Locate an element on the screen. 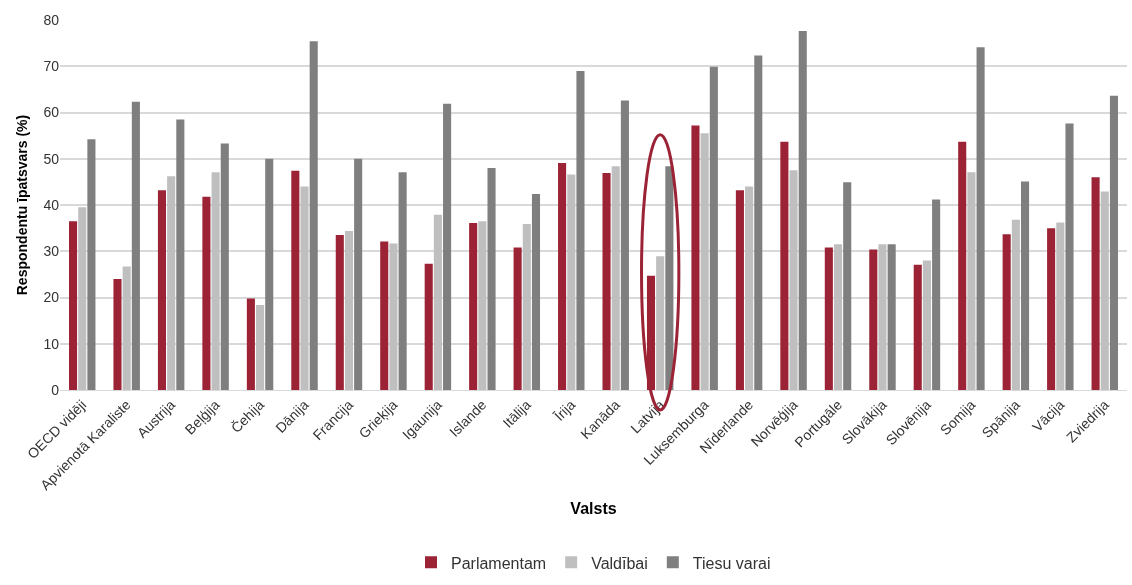 The height and width of the screenshot is (585, 1132). x-tick-label: Īrija is located at coordinates (565, 410).